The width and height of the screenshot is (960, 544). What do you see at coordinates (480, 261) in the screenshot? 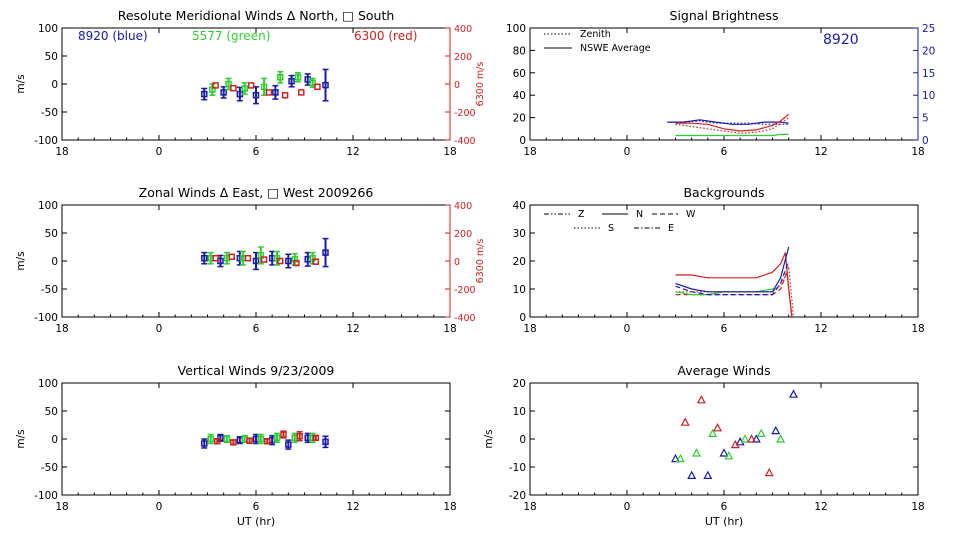
I see `y2-axis-label: 6300 m/s` at bounding box center [480, 261].